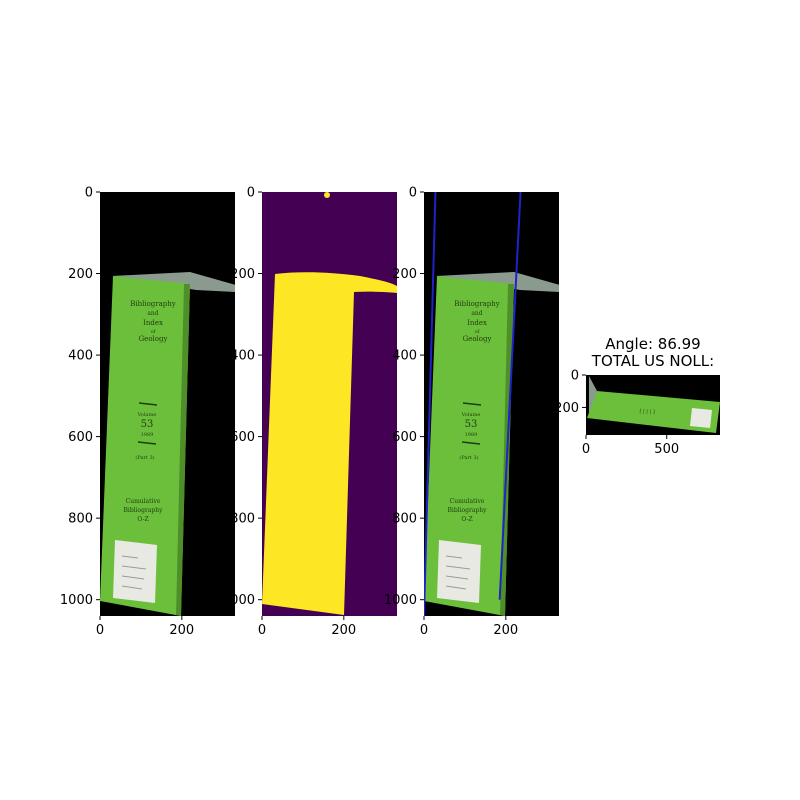  I want to click on detected-lines, so click(473, 404).